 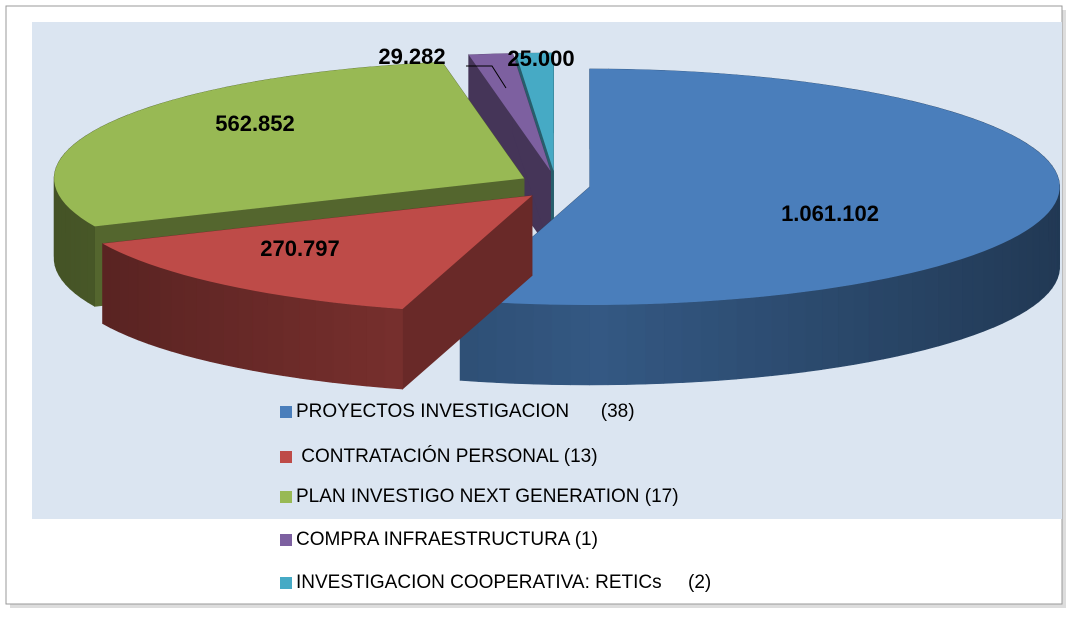 I want to click on legend-label: PROYECTOS INVESTIGACION (38), so click(x=465, y=411).